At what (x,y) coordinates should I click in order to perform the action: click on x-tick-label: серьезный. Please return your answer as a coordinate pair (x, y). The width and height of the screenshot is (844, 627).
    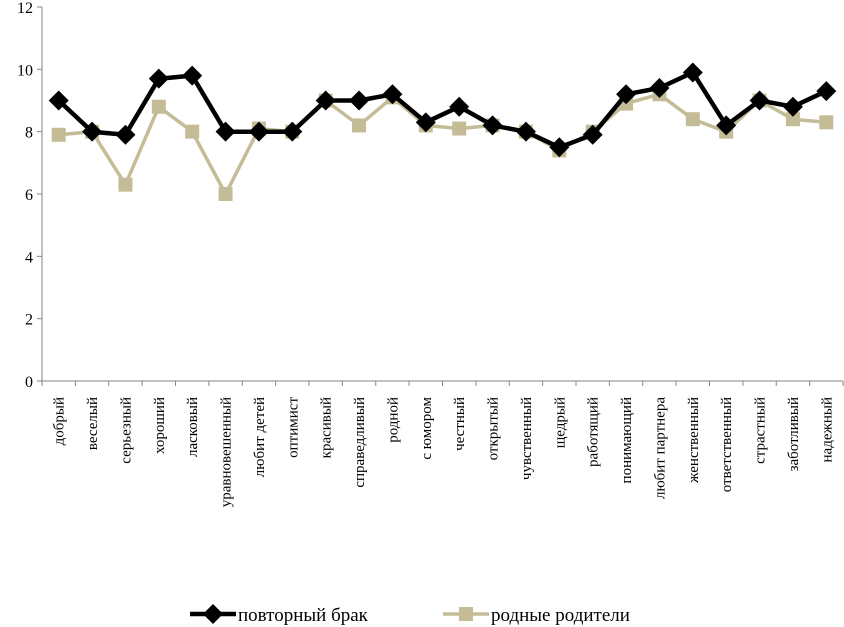
    Looking at the image, I should click on (126, 430).